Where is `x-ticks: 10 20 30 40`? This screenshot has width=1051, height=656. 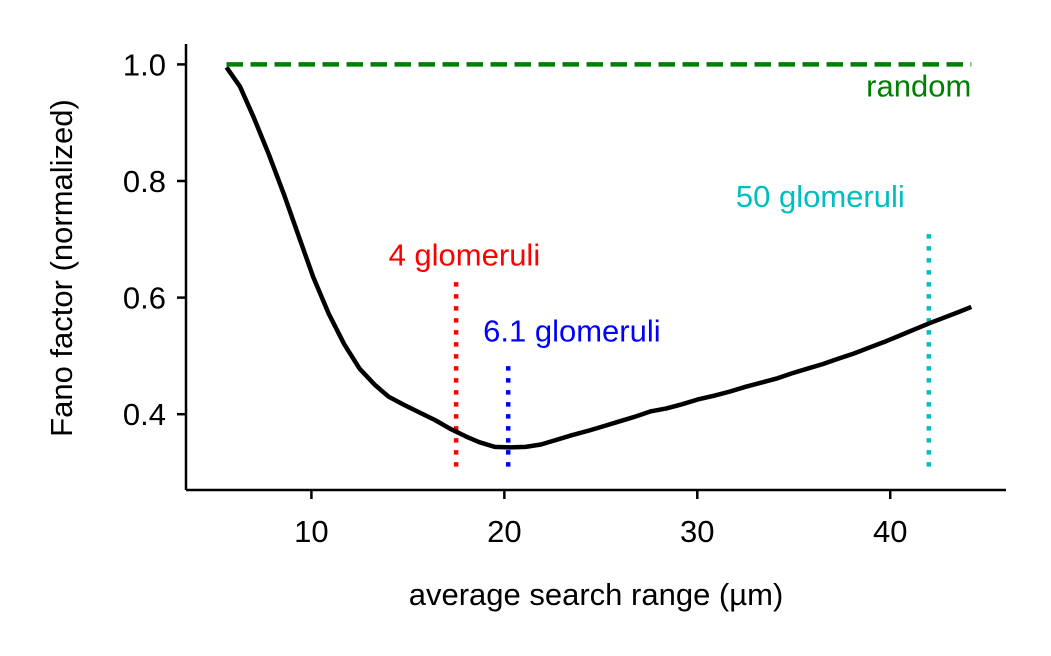 x-ticks: 10 20 30 40 is located at coordinates (600, 519).